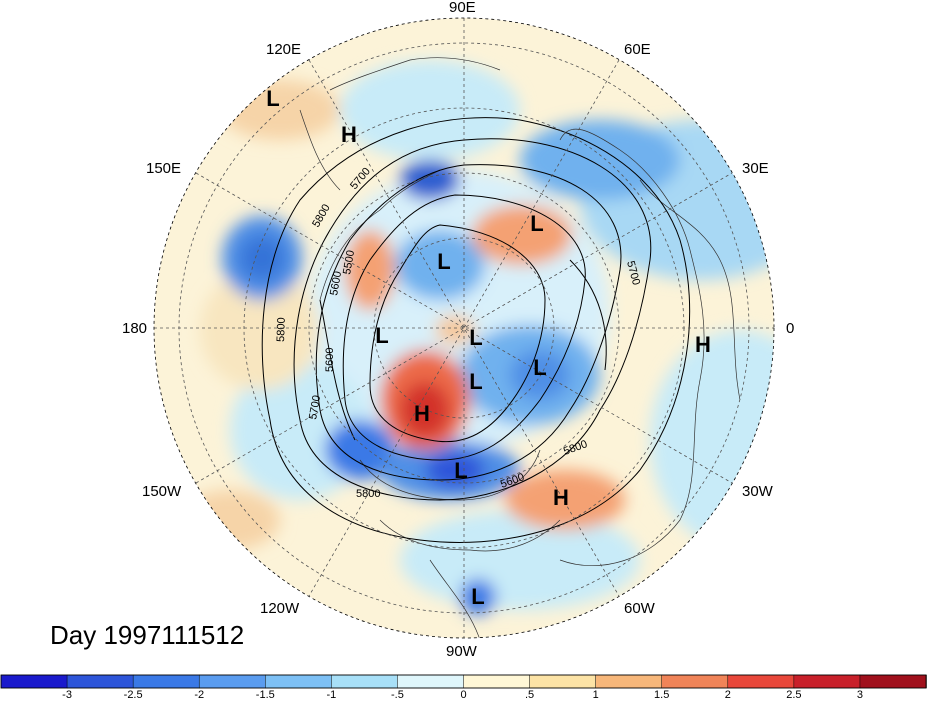 Image resolution: width=928 pixels, height=702 pixels. What do you see at coordinates (790, 328) in the screenshot?
I see `lon-label-0: 0` at bounding box center [790, 328].